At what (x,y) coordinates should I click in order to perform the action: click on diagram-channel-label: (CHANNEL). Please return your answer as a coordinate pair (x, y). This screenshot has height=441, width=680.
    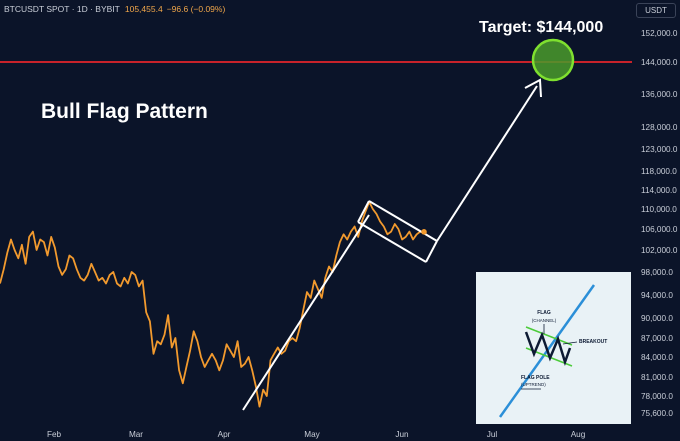
    Looking at the image, I should click on (544, 320).